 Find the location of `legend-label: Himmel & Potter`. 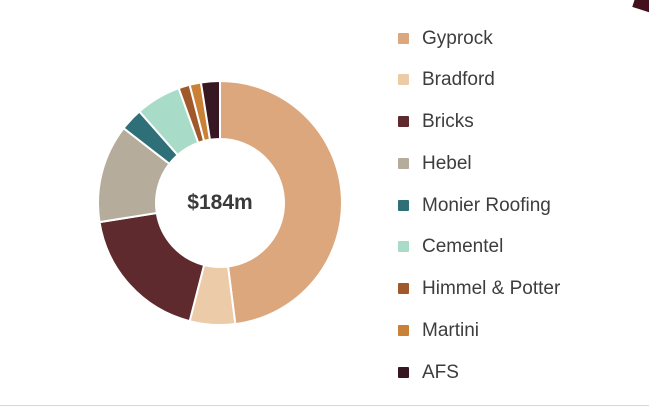

legend-label: Himmel & Potter is located at coordinates (491, 288).